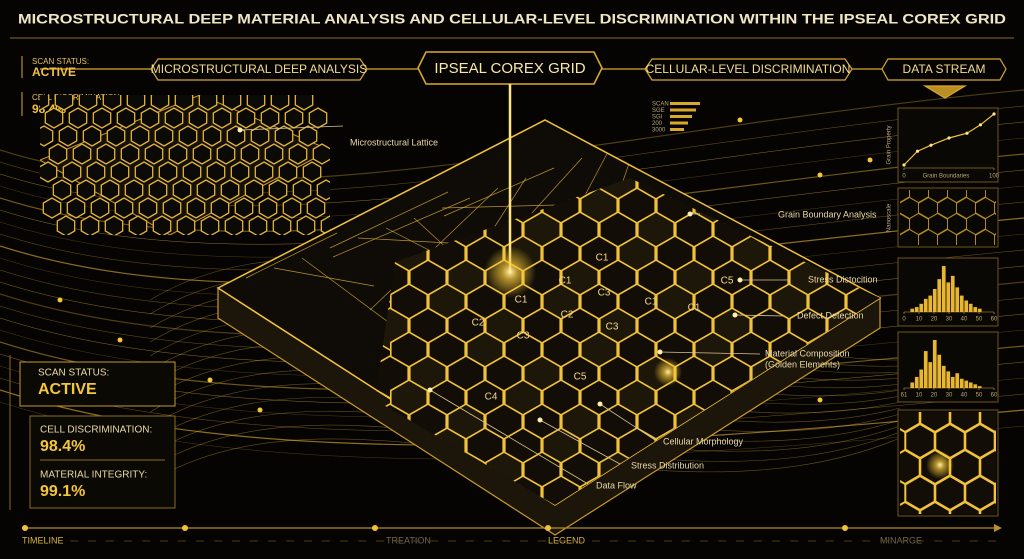 The image size is (1024, 559). Describe the element at coordinates (934, 320) in the screenshot. I see `x-tick-label: 20` at that location.